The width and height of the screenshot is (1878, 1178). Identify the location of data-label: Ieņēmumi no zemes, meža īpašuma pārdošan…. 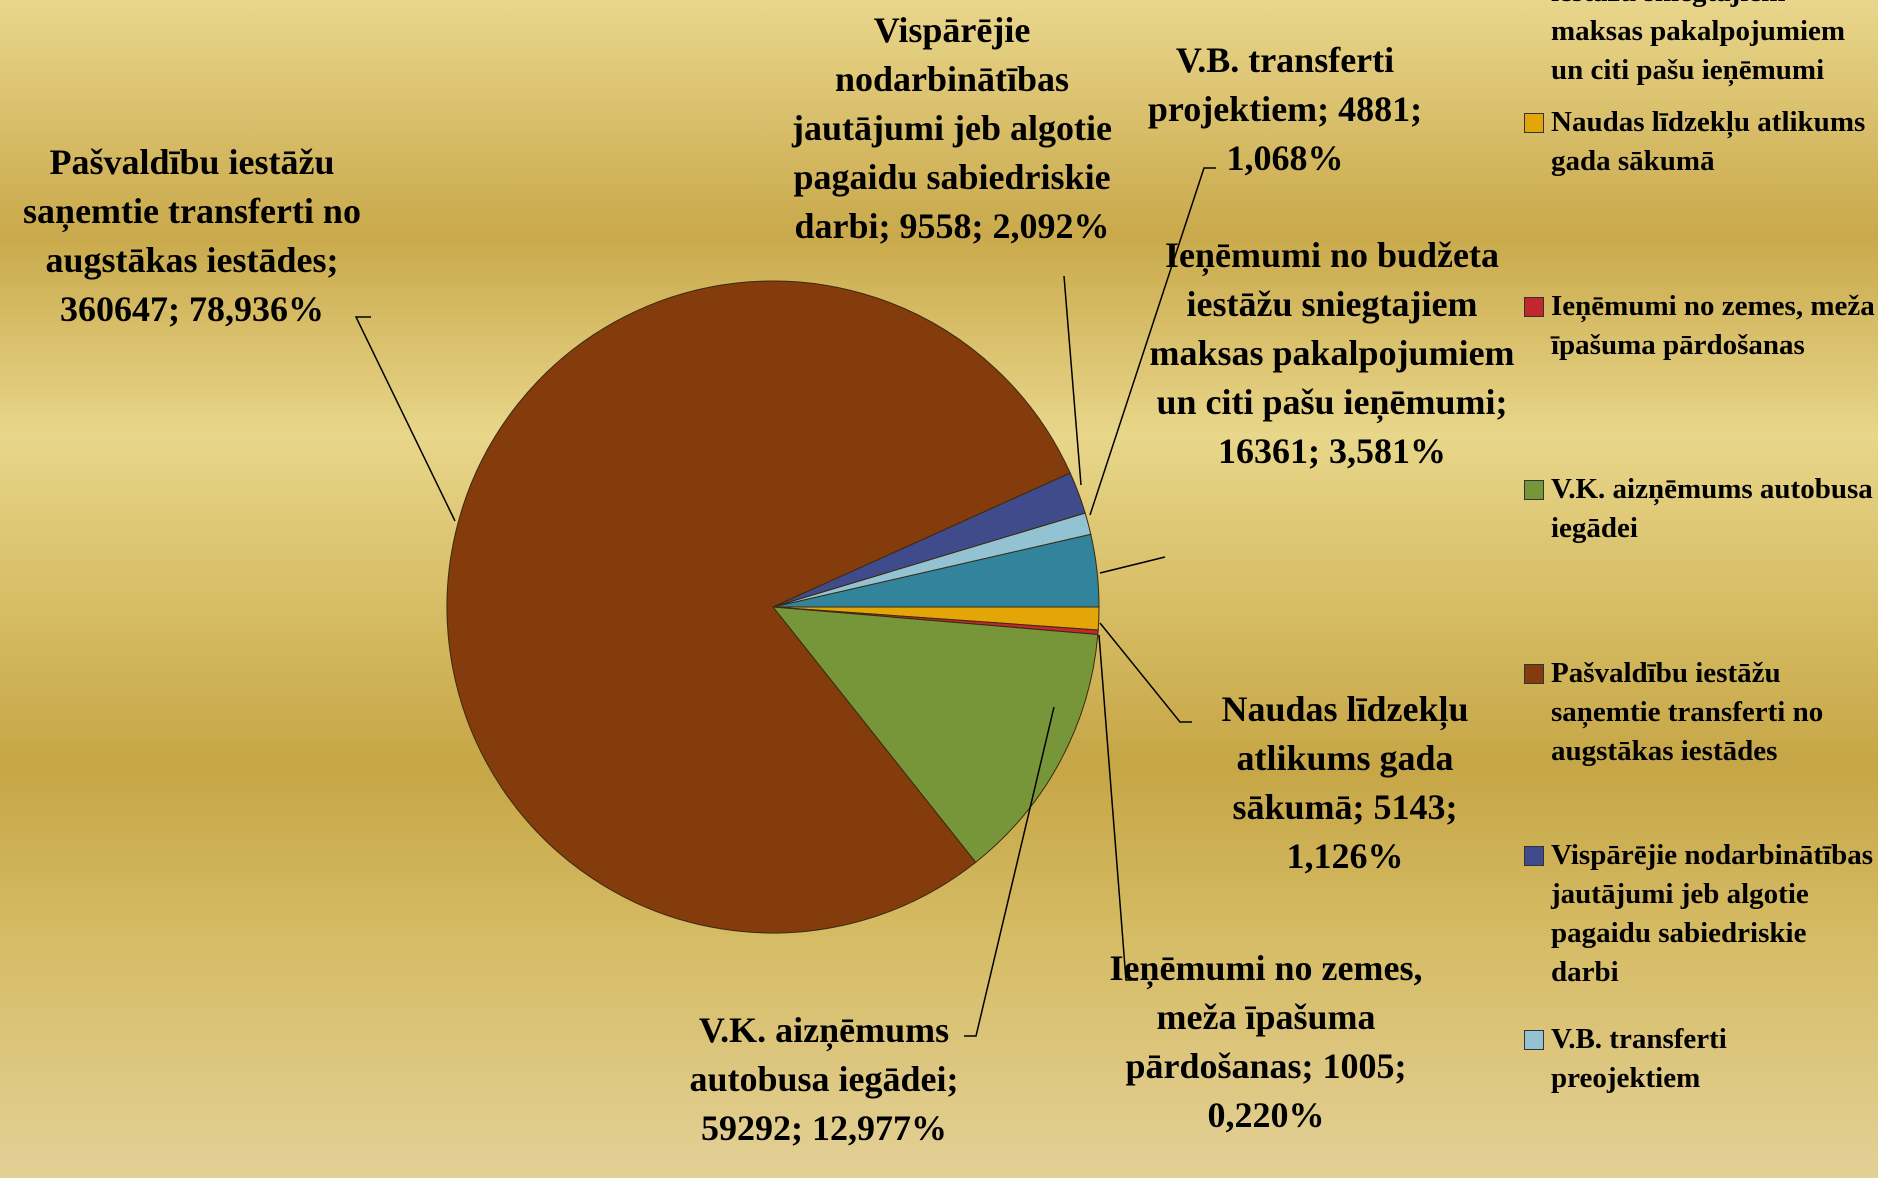
(1266, 1041).